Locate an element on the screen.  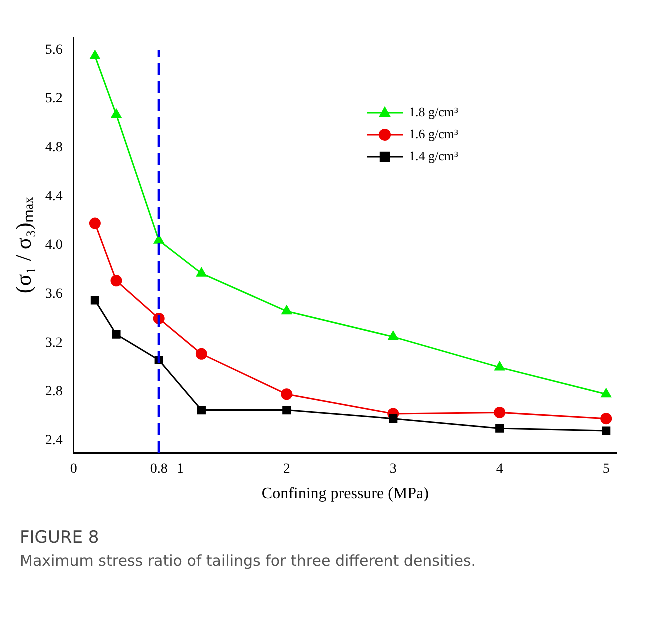
x-tick-label: 5 is located at coordinates (606, 470).